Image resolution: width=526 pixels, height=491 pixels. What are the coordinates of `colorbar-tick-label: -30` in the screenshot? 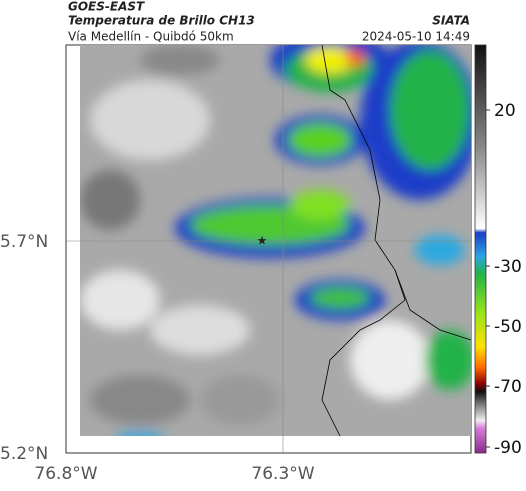 It's located at (508, 267).